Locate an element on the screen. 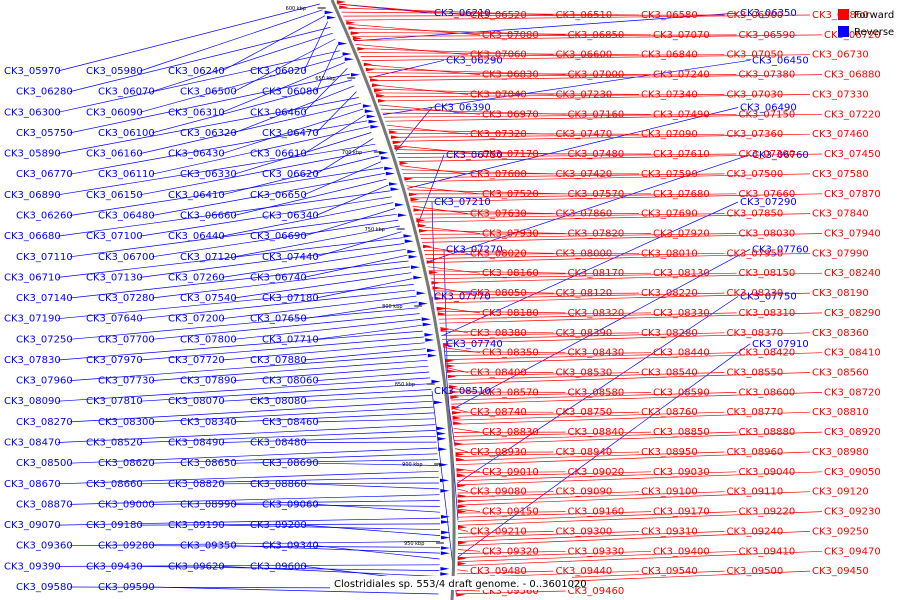  gene-label: CK3_09620 is located at coordinates (196, 566).